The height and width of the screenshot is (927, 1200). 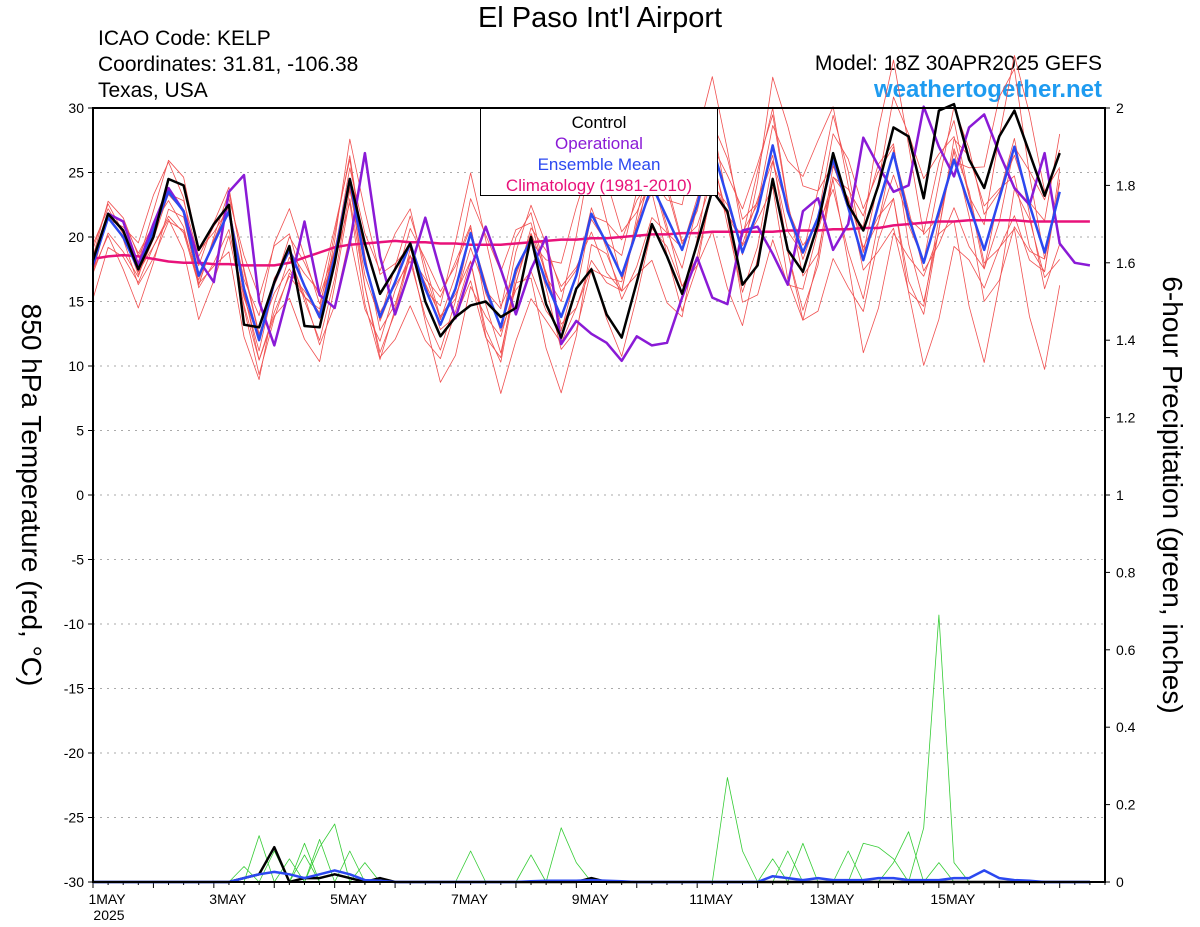 I want to click on y-tick-label: -10, so click(x=74, y=624).